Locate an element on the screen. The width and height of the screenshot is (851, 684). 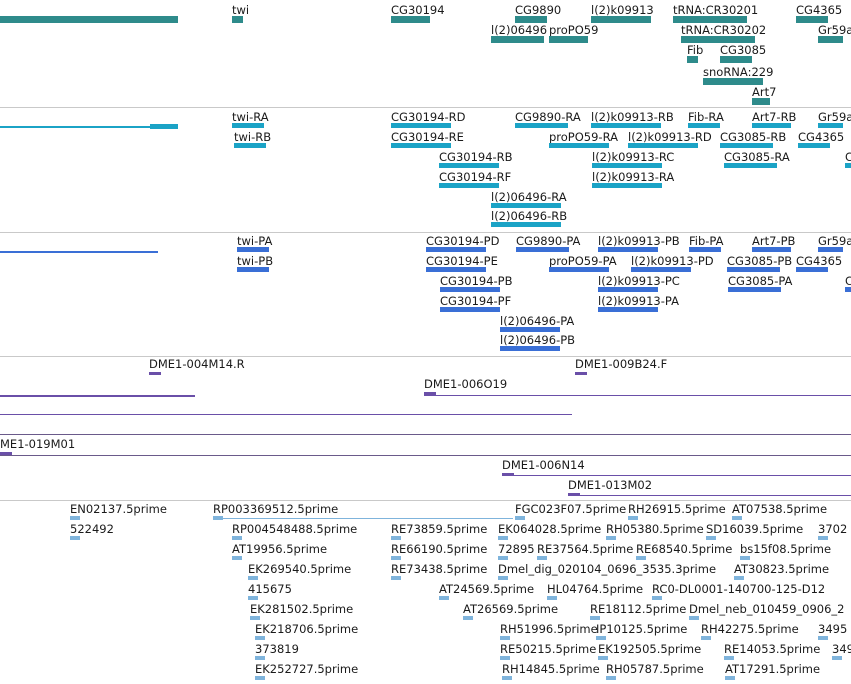
est-label: RE73438.5prime is located at coordinates (439, 569).